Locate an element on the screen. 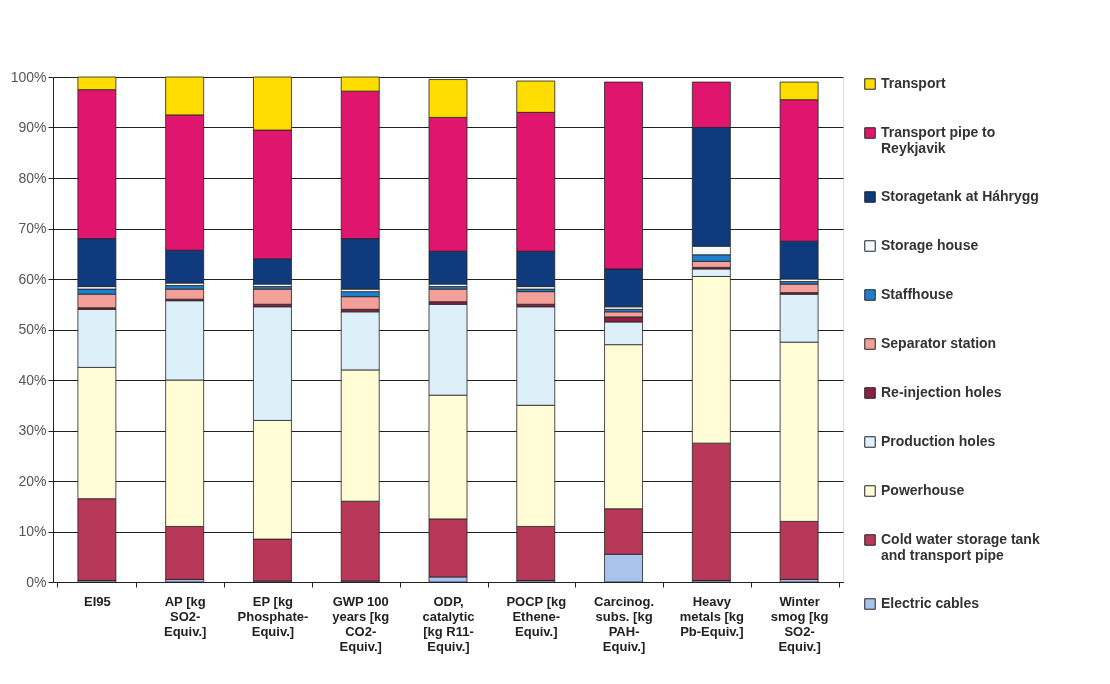 This screenshot has height=684, width=1110. y-tick-label: 90% is located at coordinates (32, 127).